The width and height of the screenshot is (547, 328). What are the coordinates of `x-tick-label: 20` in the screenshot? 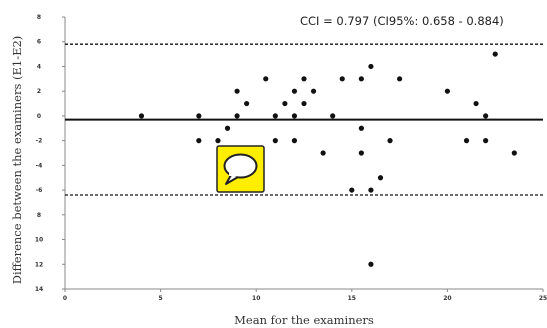 It's located at (447, 298).